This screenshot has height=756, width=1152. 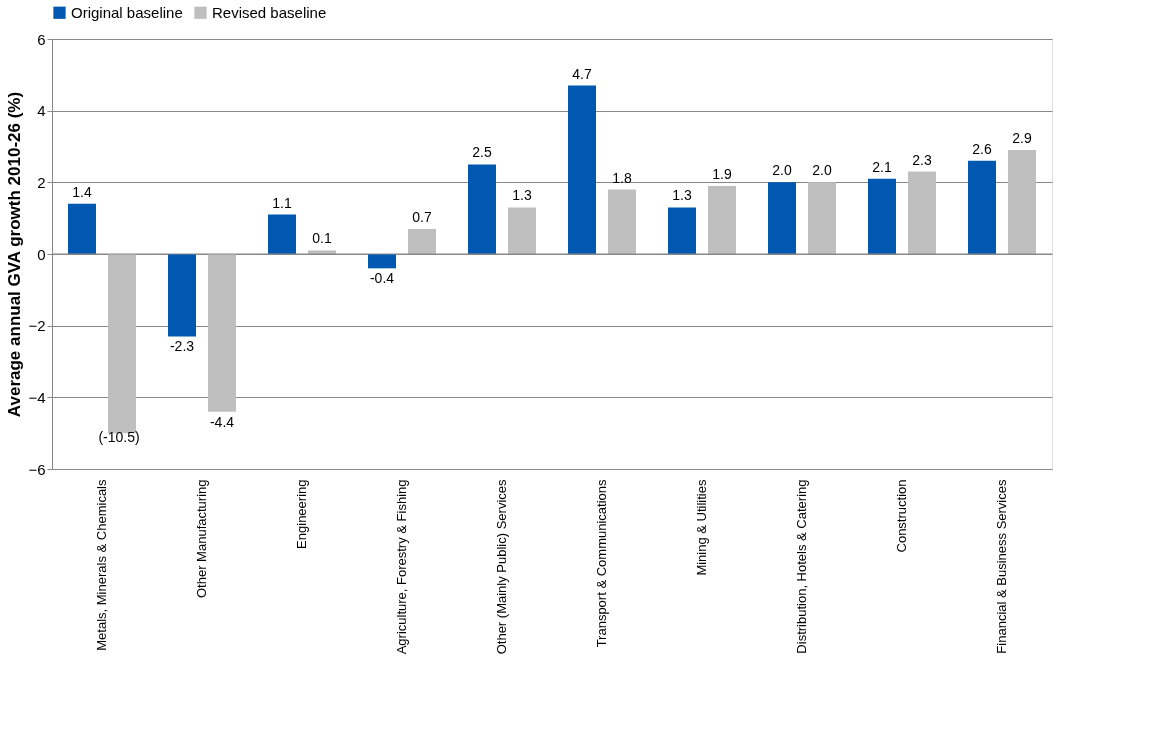 What do you see at coordinates (201, 539) in the screenshot?
I see `x-tick-label: Other Manufacturing` at bounding box center [201, 539].